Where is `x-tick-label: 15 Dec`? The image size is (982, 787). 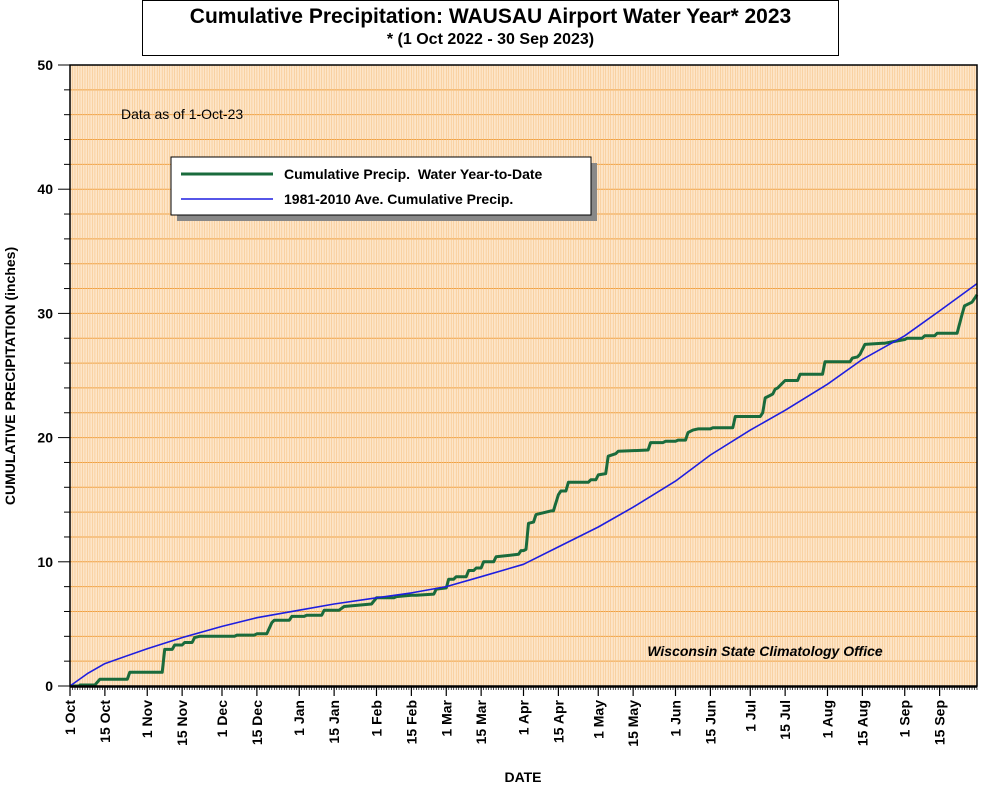 x-tick-label: 15 Dec is located at coordinates (257, 722).